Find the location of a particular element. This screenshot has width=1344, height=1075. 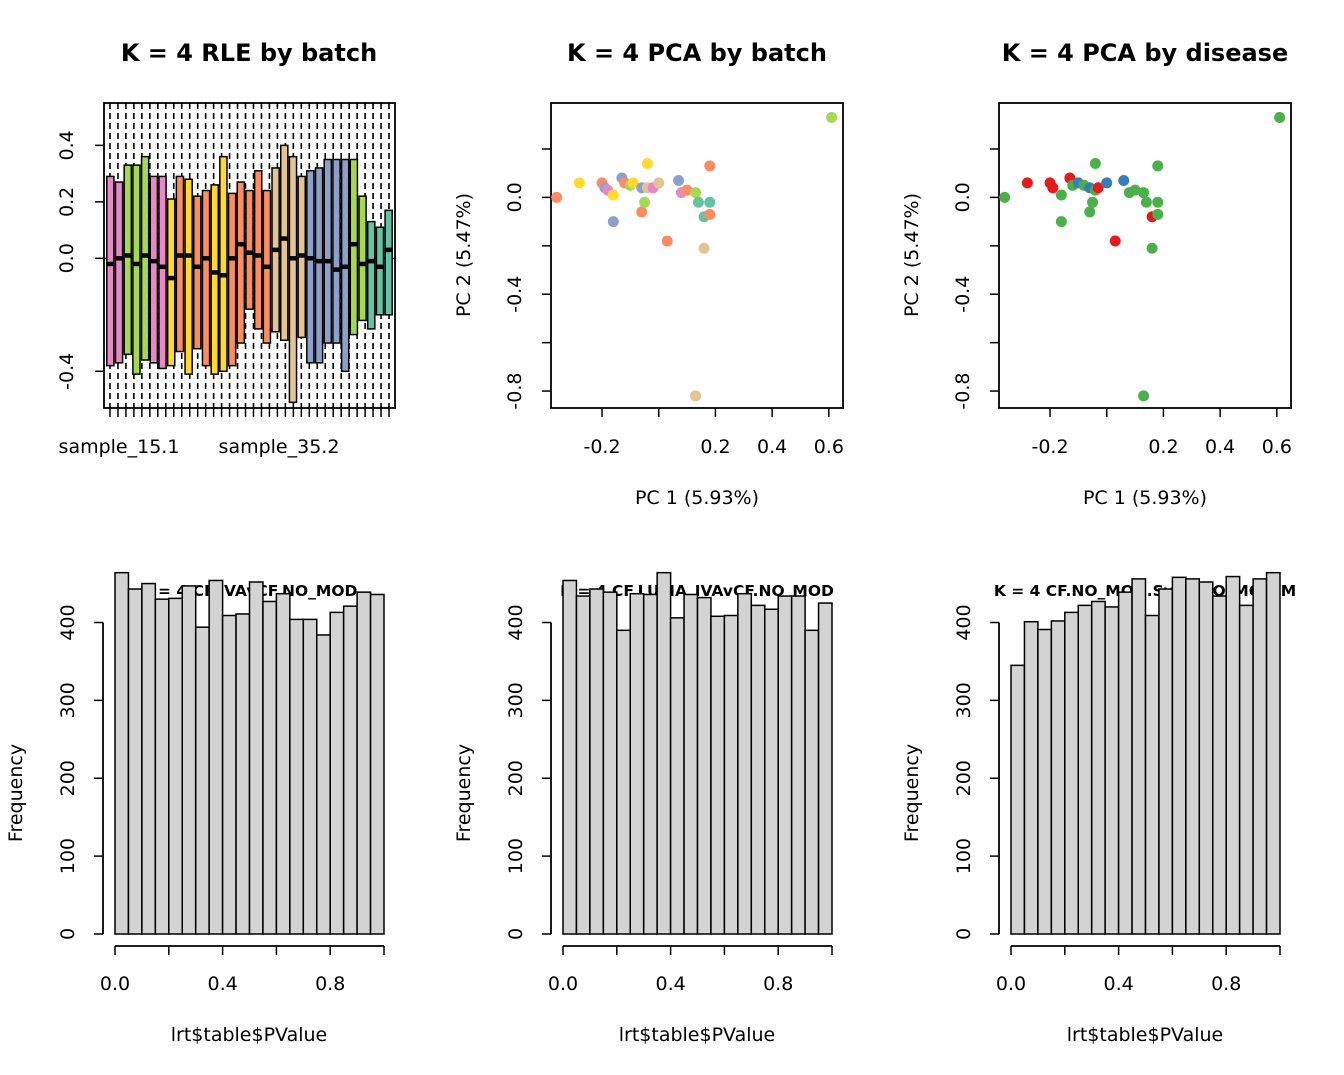

pca-disease-title: K = 4 PCA by disease is located at coordinates (1145, 53).